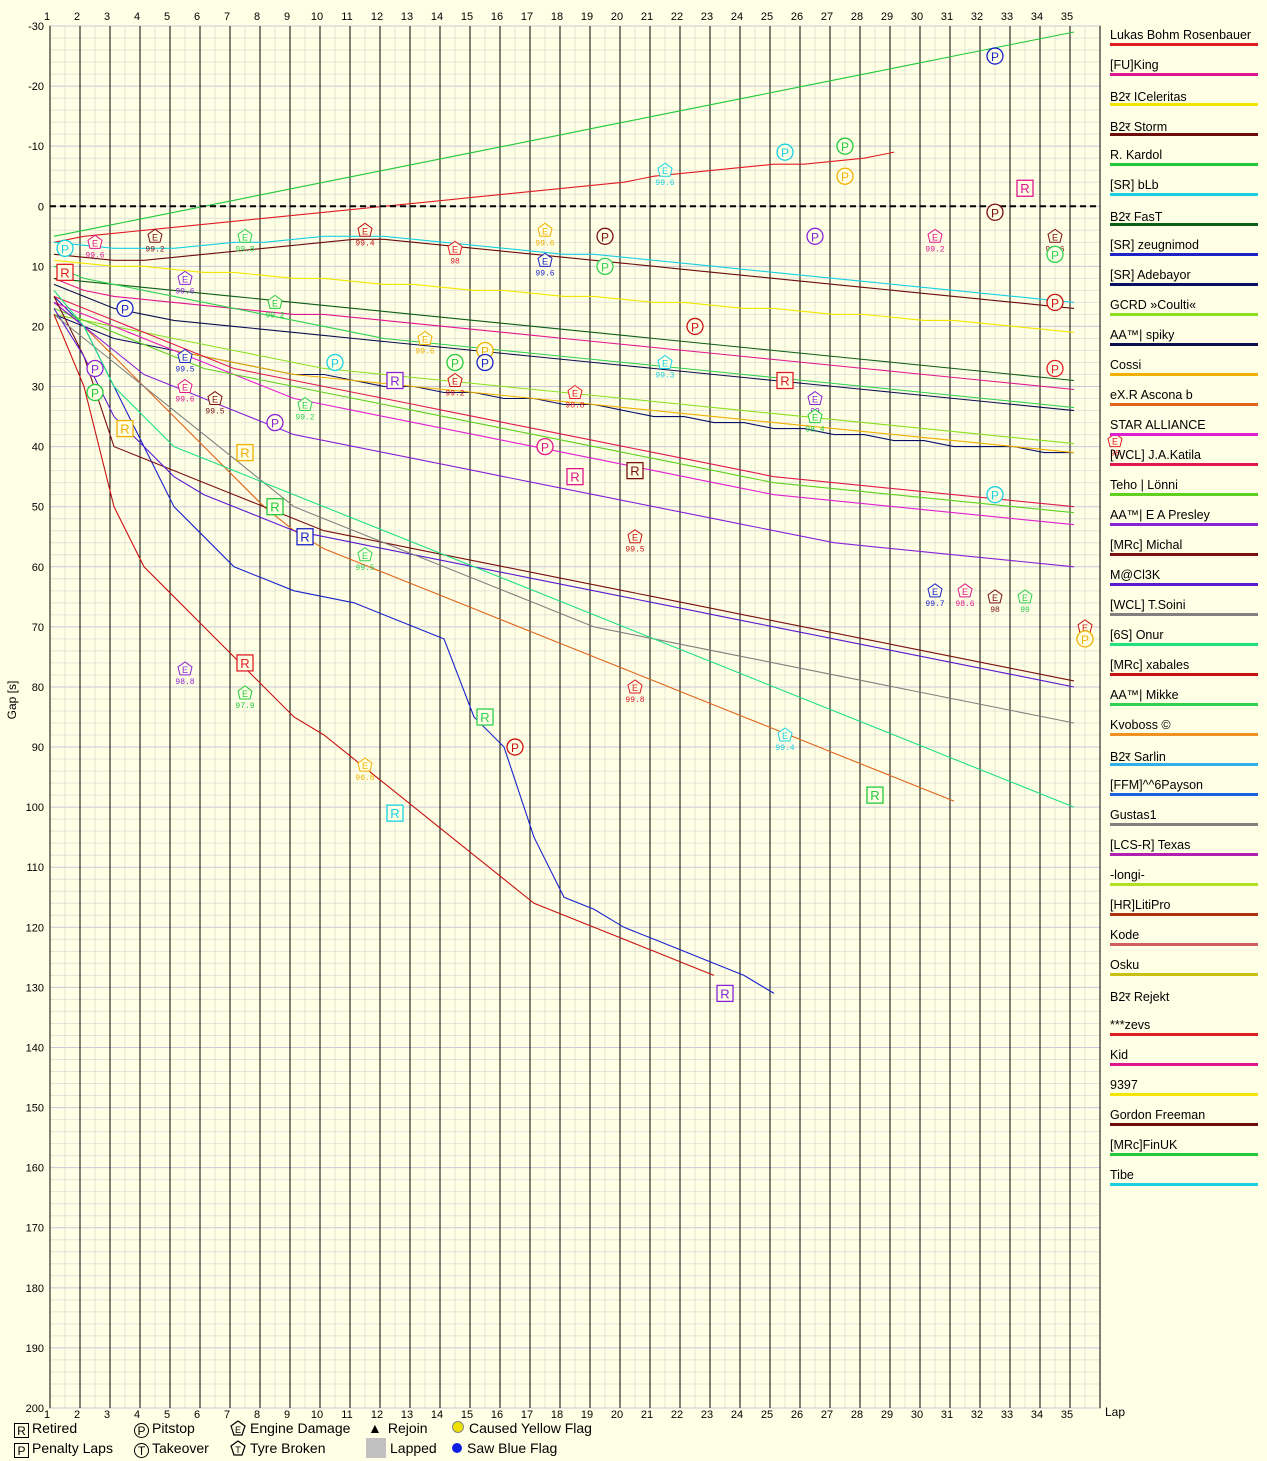 The image size is (1267, 1461). What do you see at coordinates (35, 808) in the screenshot?
I see `y-tick-label: 100` at bounding box center [35, 808].